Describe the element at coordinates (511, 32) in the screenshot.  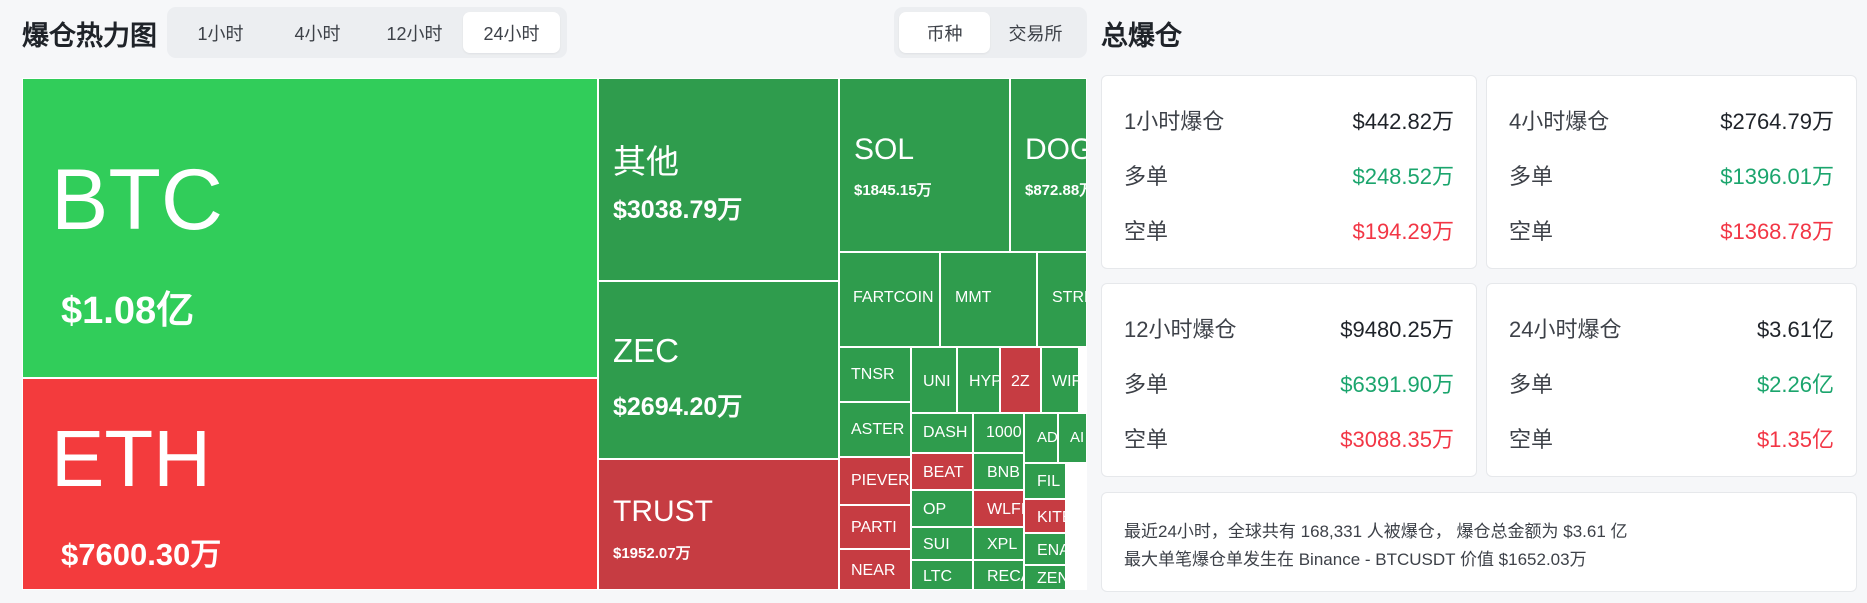
I see `tab-24h: 24小时` at that location.